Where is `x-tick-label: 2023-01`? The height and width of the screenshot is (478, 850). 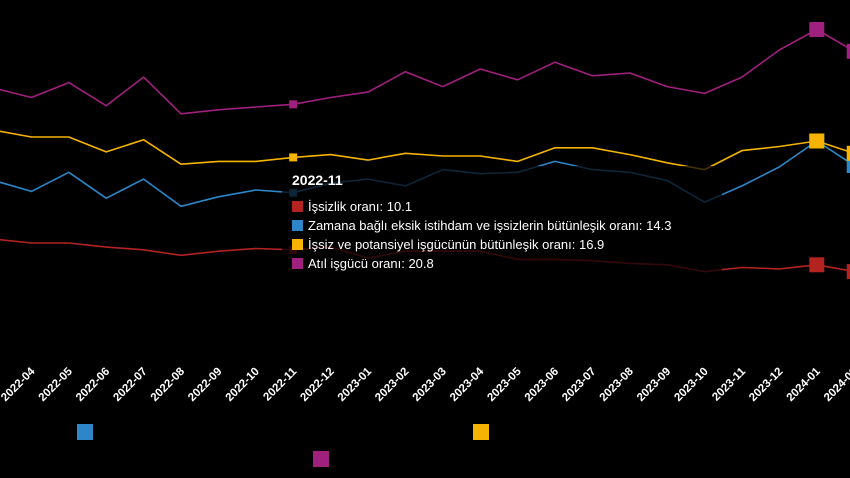
x-tick-label: 2023-01 is located at coordinates (355, 384).